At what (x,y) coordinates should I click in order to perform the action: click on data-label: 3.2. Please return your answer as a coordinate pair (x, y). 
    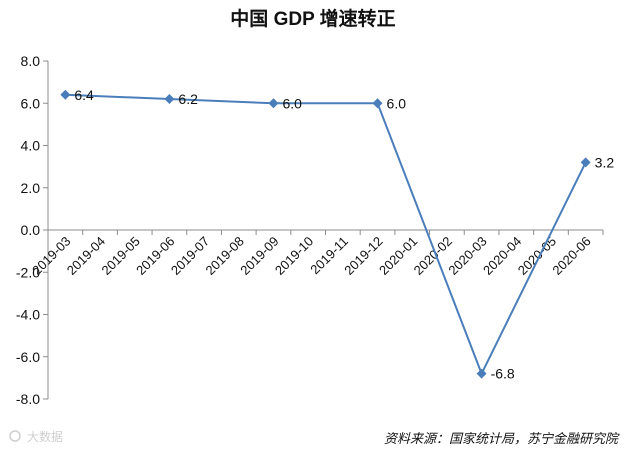
    Looking at the image, I should click on (605, 162).